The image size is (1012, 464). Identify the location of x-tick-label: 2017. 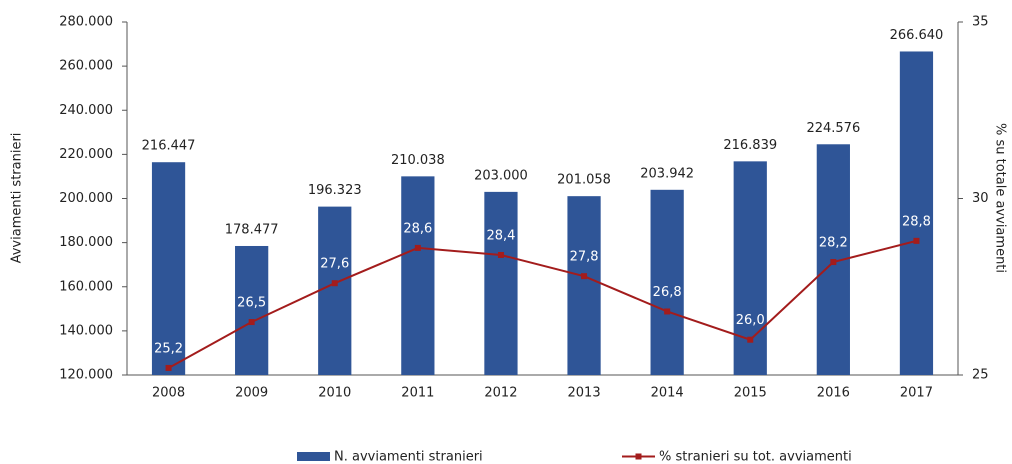
(916, 393).